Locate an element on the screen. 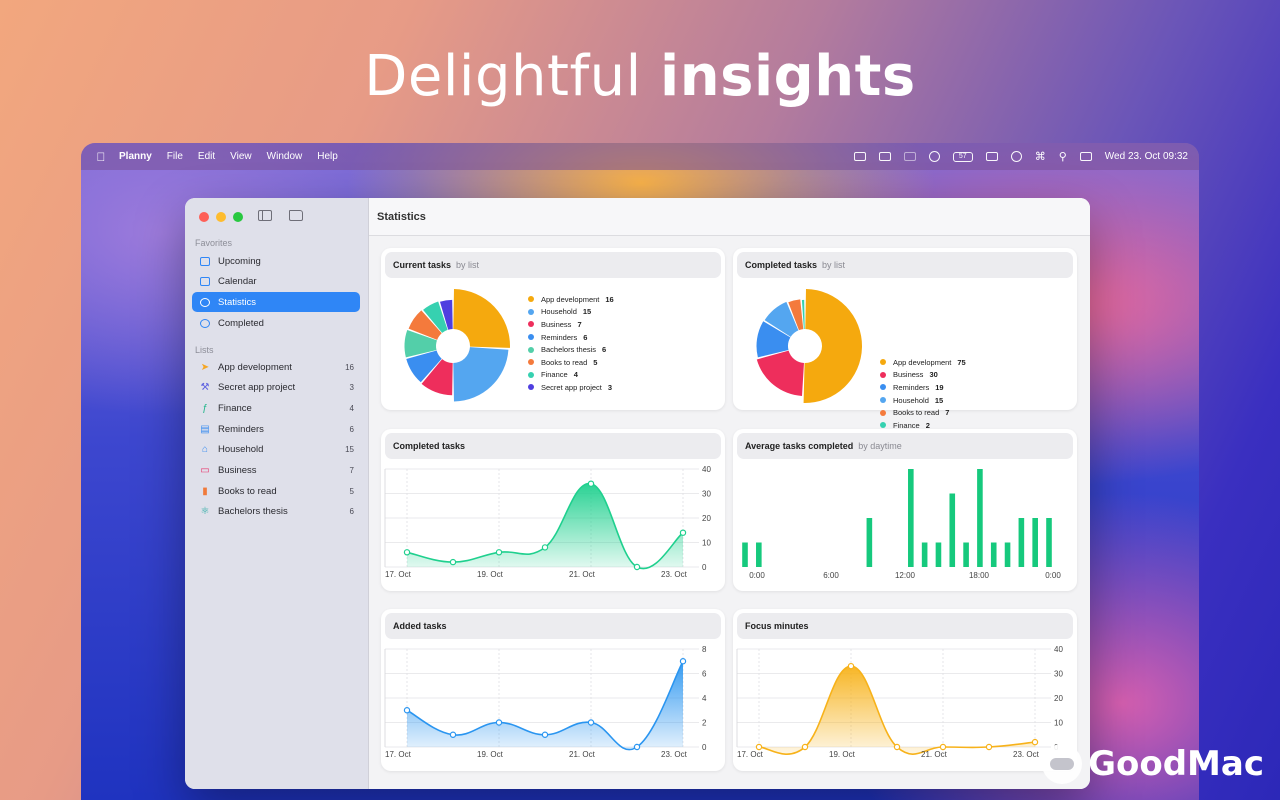  y-tick-label: 30 is located at coordinates (1058, 674).